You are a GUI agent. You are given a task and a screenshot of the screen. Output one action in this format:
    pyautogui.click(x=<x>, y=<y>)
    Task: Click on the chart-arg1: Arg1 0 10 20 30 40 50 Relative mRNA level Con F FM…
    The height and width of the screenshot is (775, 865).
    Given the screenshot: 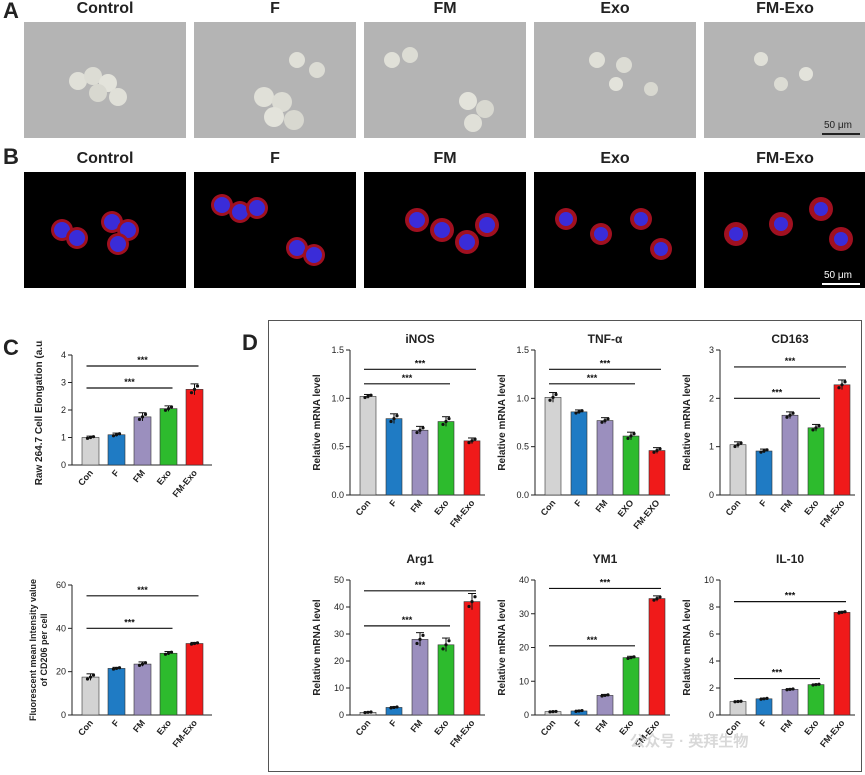 What is the action you would take?
    pyautogui.click(x=398, y=650)
    